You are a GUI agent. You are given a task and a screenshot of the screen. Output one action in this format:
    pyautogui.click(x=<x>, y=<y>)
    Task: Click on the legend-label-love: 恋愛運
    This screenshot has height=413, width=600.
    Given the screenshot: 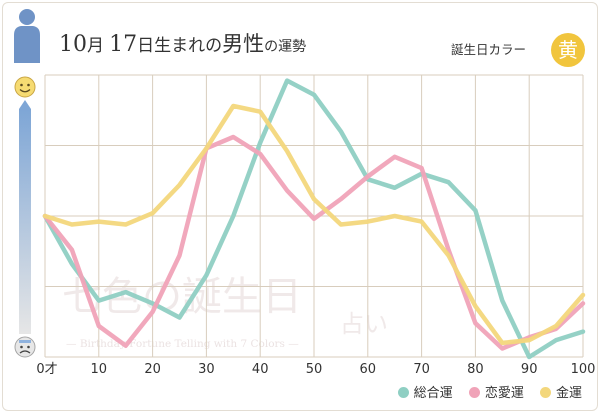 What is the action you would take?
    pyautogui.click(x=504, y=393)
    